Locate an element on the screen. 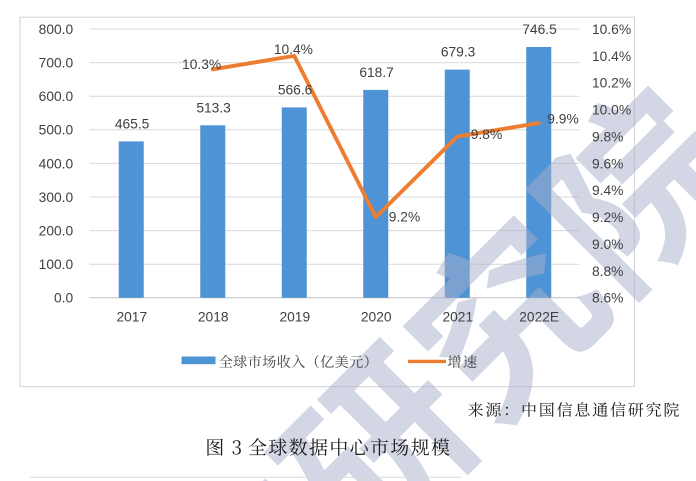  svg-text: 800.0 is located at coordinates (56, 29).